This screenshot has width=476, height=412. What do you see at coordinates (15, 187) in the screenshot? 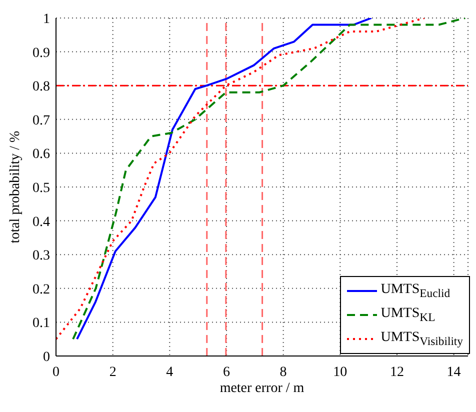
I see `y-axis-title: total probability / %` at bounding box center [15, 187].